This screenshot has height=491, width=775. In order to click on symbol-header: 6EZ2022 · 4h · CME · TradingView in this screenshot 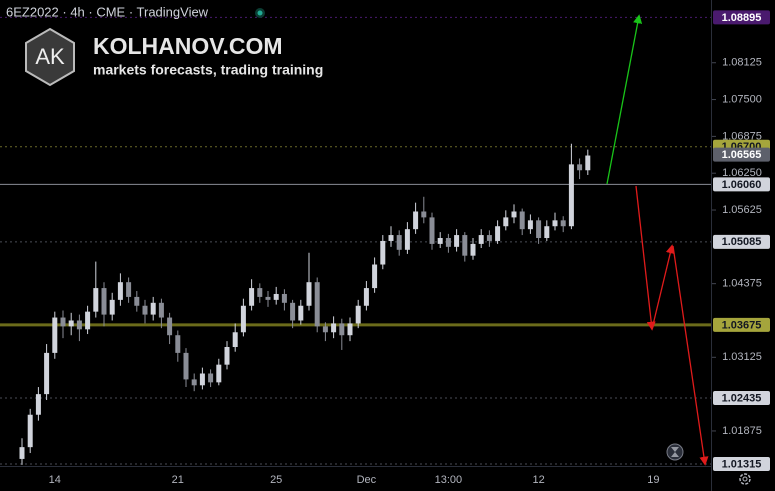, I will do `click(107, 11)`.